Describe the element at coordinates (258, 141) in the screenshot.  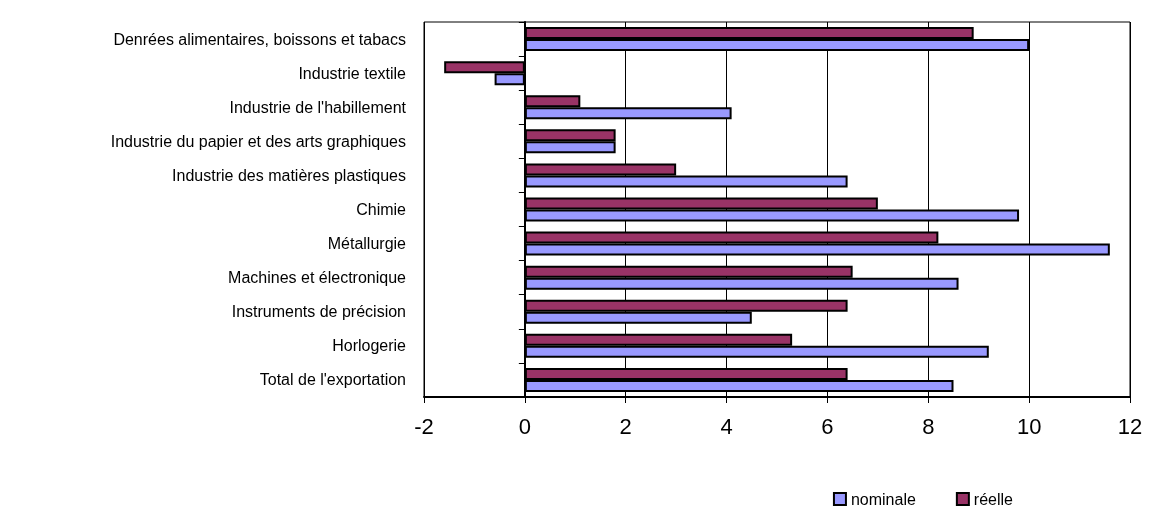
I see `y-tick-label: Industrie du papier et des arts graphiques` at that location.